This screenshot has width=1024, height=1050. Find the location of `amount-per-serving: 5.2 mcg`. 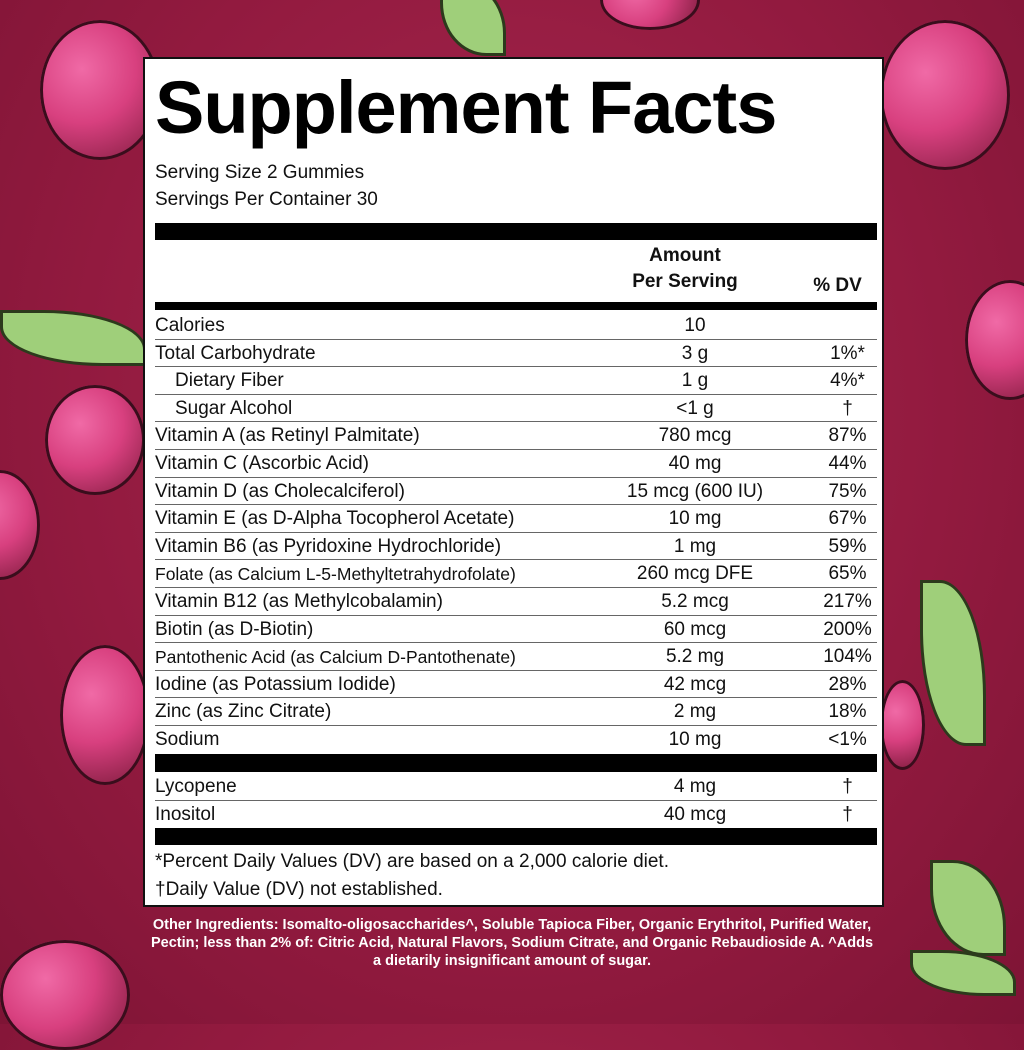

amount-per-serving: 5.2 mcg is located at coordinates (695, 601).